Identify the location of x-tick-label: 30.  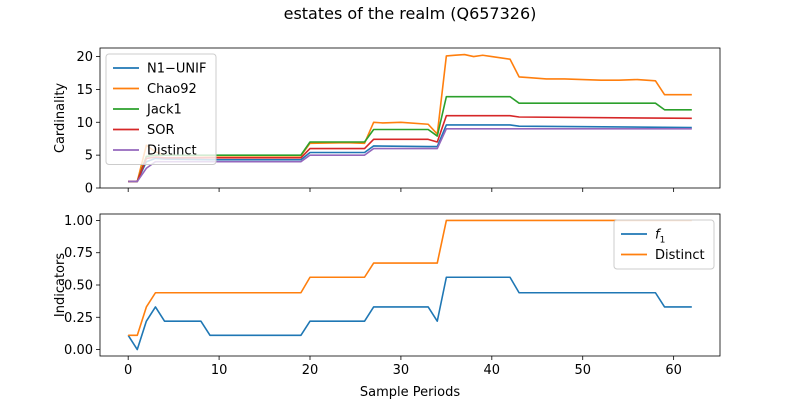
(401, 370).